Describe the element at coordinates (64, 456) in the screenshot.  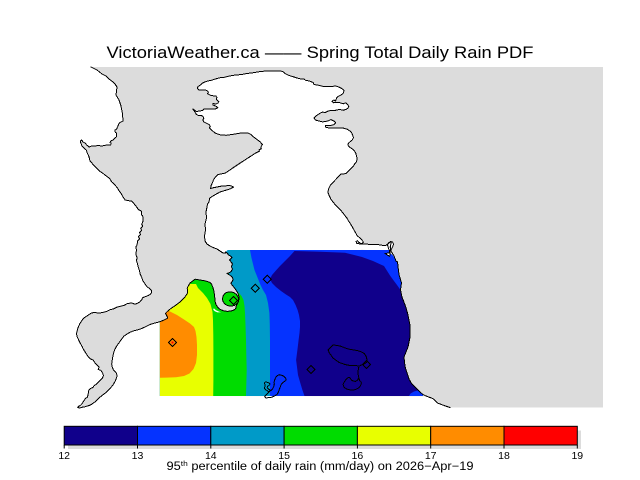
I see `svg-text: 12` at that location.